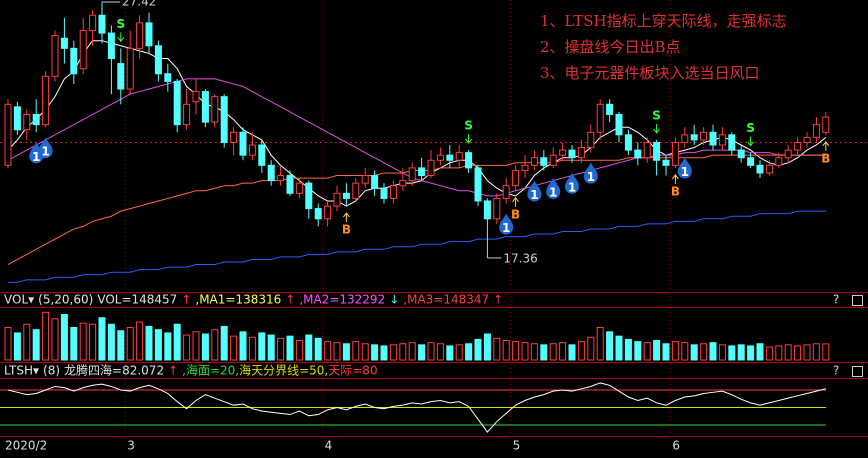 The height and width of the screenshot is (458, 868). I want to click on header-item: 天际=80, so click(352, 371).